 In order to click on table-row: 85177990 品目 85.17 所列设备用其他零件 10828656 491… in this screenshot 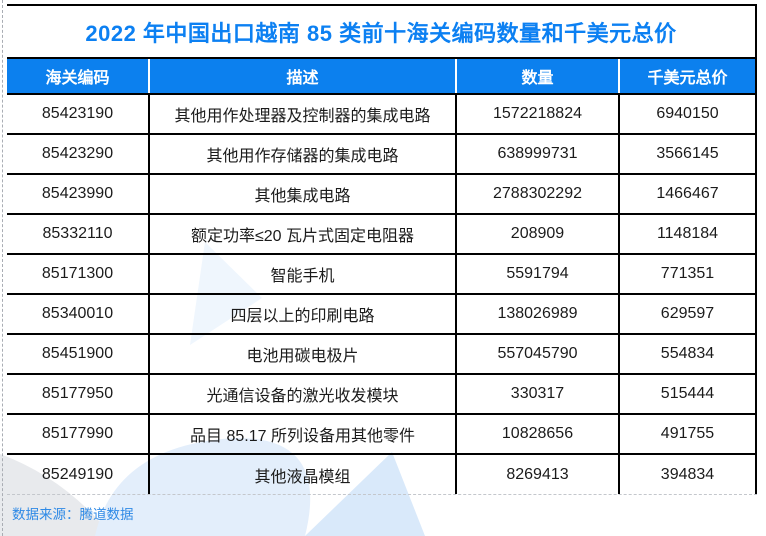, I will do `click(382, 435)`.